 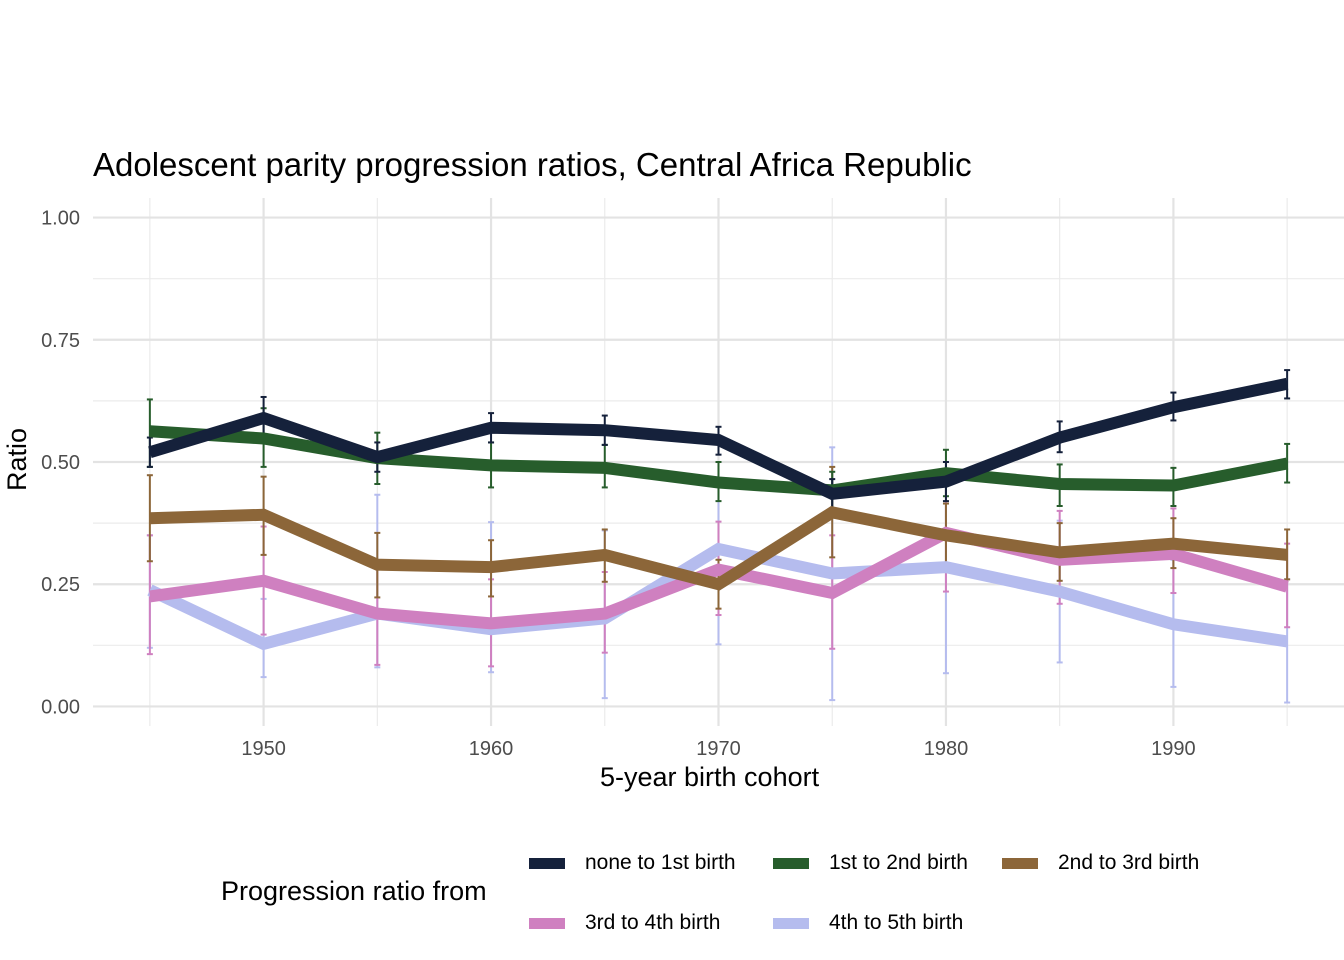 What do you see at coordinates (491, 749) in the screenshot?
I see `x-tick-label: 1960` at bounding box center [491, 749].